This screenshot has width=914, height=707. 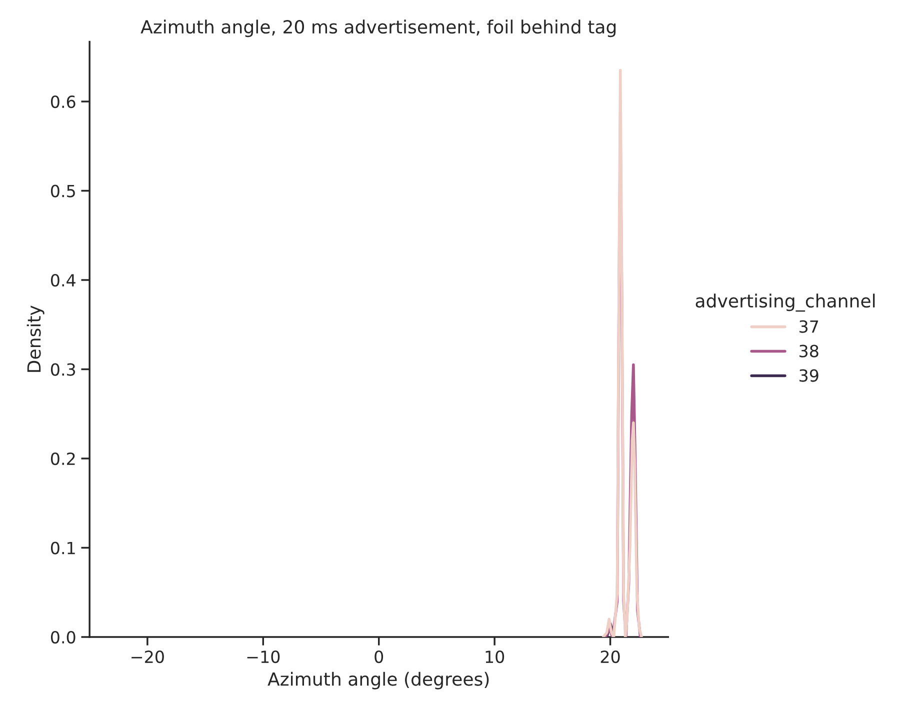 What do you see at coordinates (263, 657) in the screenshot?
I see `x-tick-label: −10` at bounding box center [263, 657].